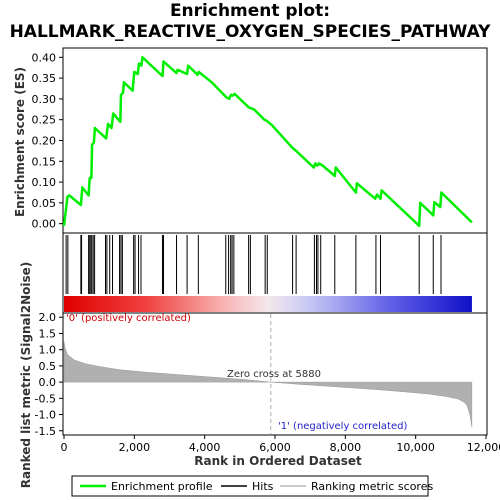 The height and width of the screenshot is (500, 500). Describe the element at coordinates (275, 447) in the screenshot. I see `x-tick-label: 6,000` at that location.